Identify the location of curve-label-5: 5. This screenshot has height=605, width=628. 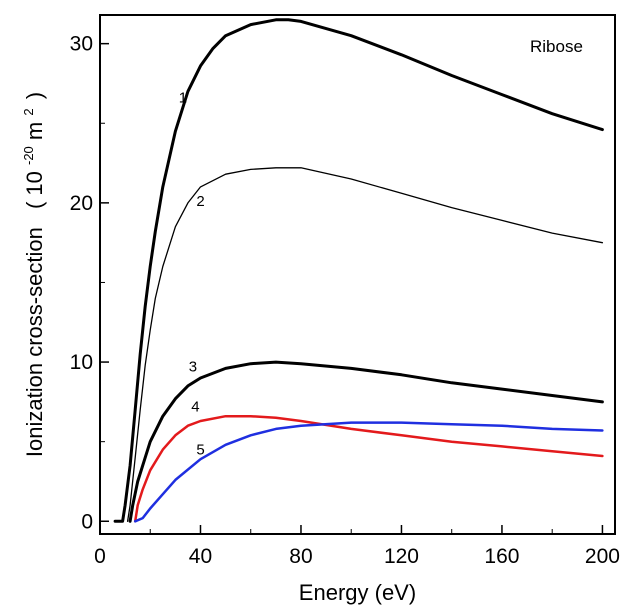
(200, 449).